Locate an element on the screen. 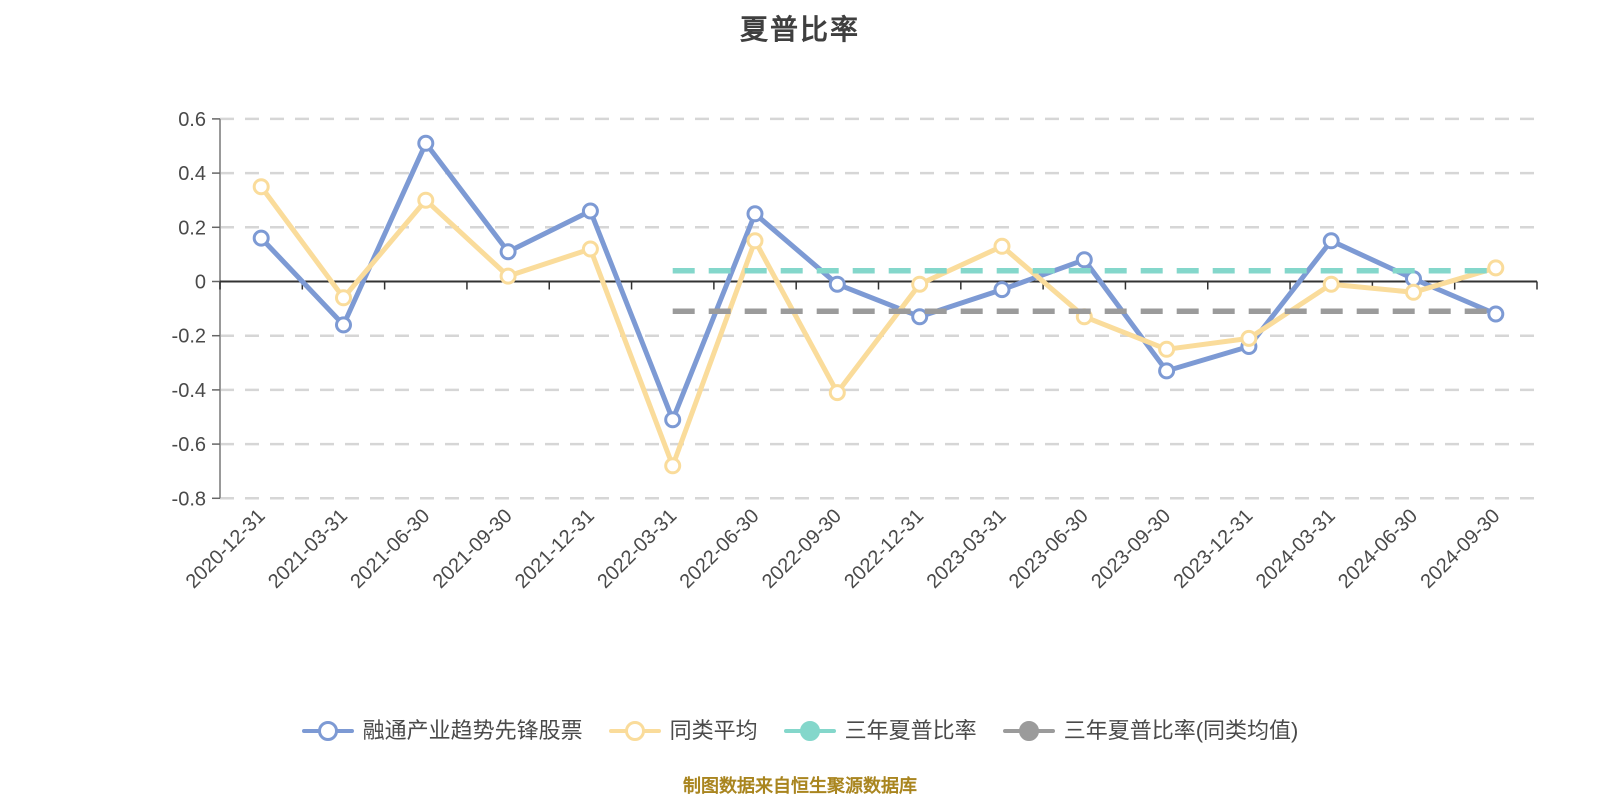  legend-item-label: 三年夏普比率(同类均值) is located at coordinates (1181, 730).